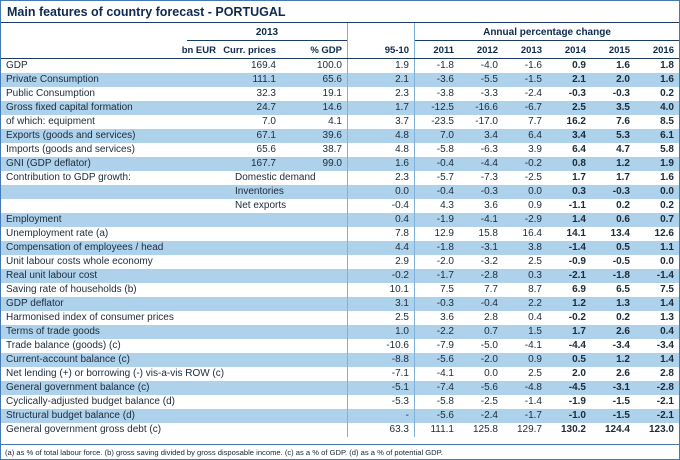  Describe the element at coordinates (488, 233) in the screenshot. I see `value-cell: 15.8` at that location.